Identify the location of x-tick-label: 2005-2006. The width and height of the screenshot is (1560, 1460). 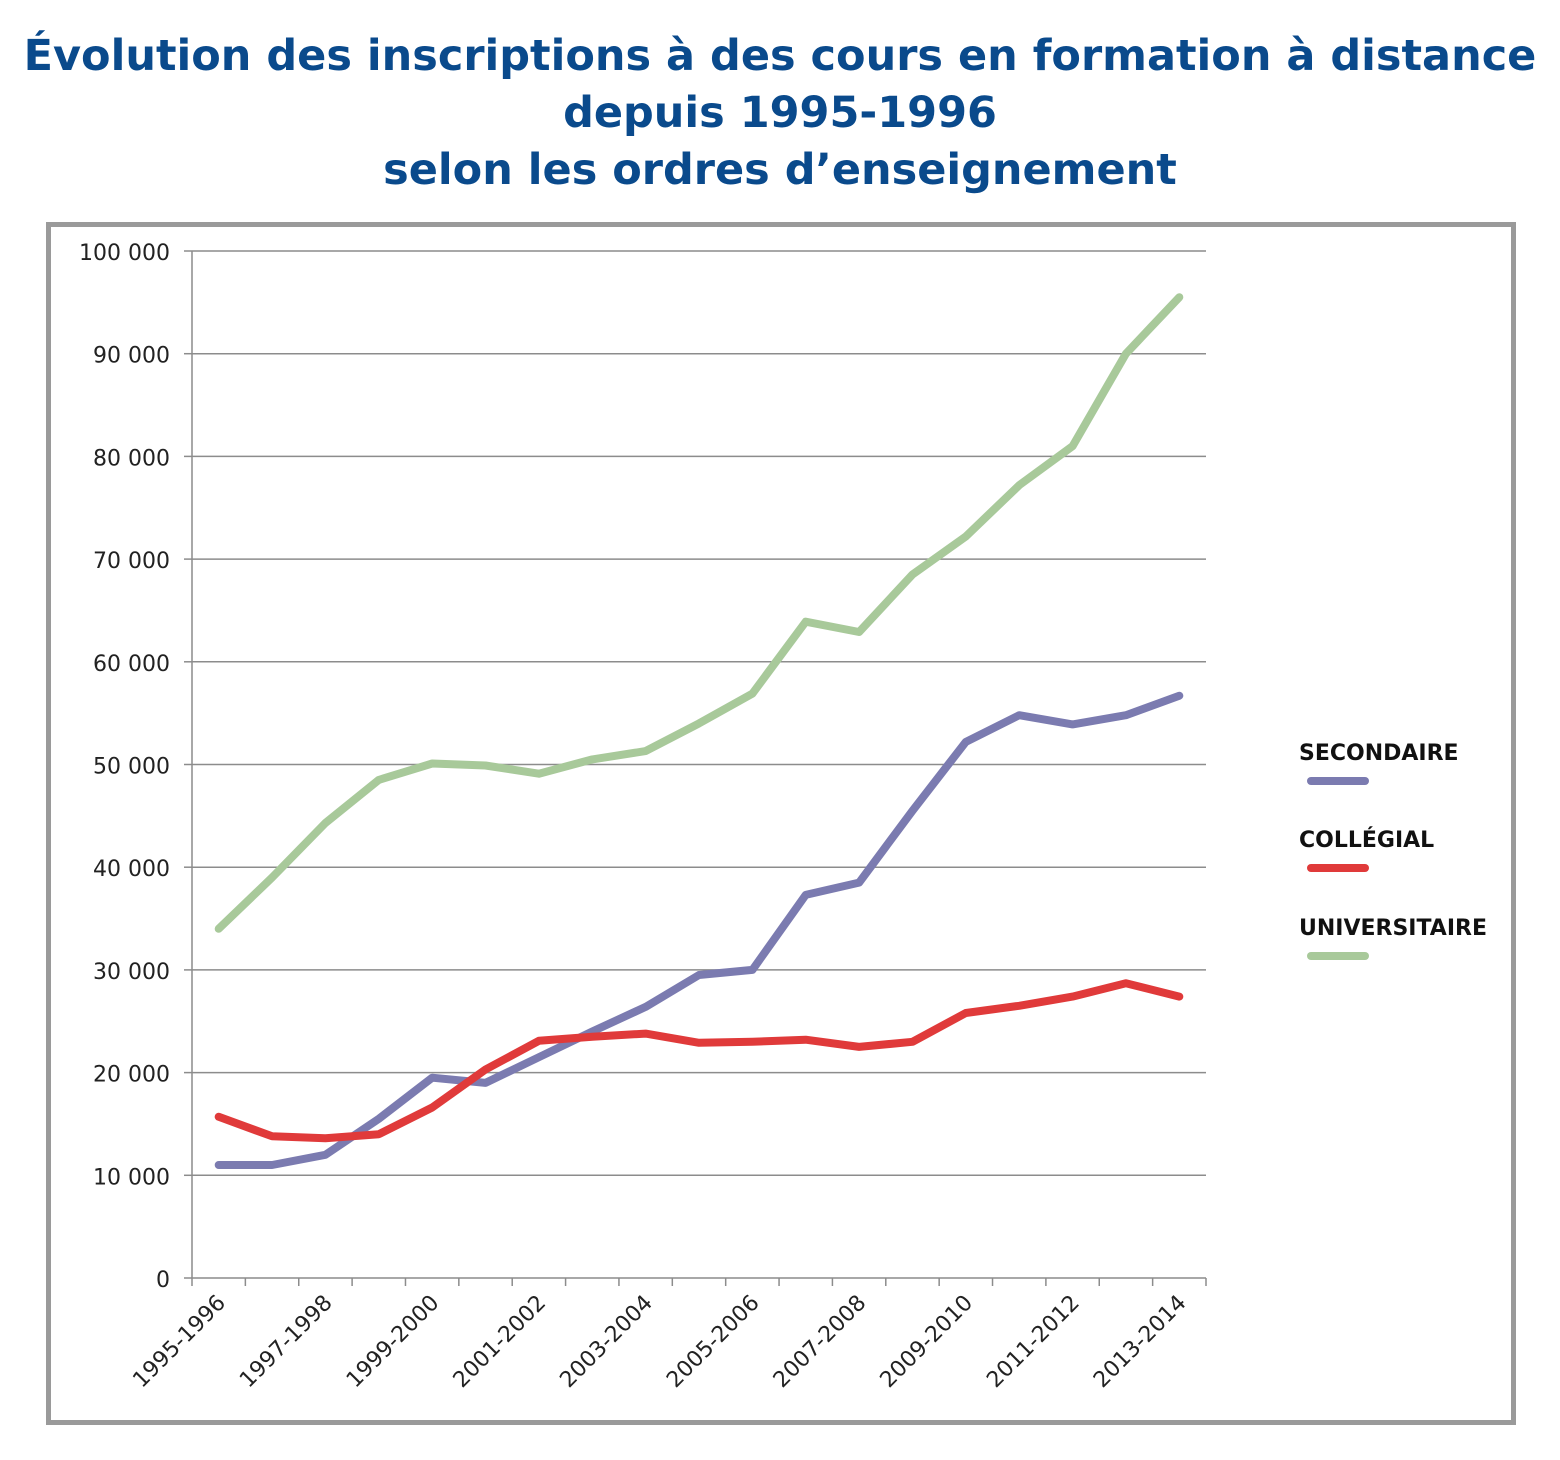
(713, 1342).